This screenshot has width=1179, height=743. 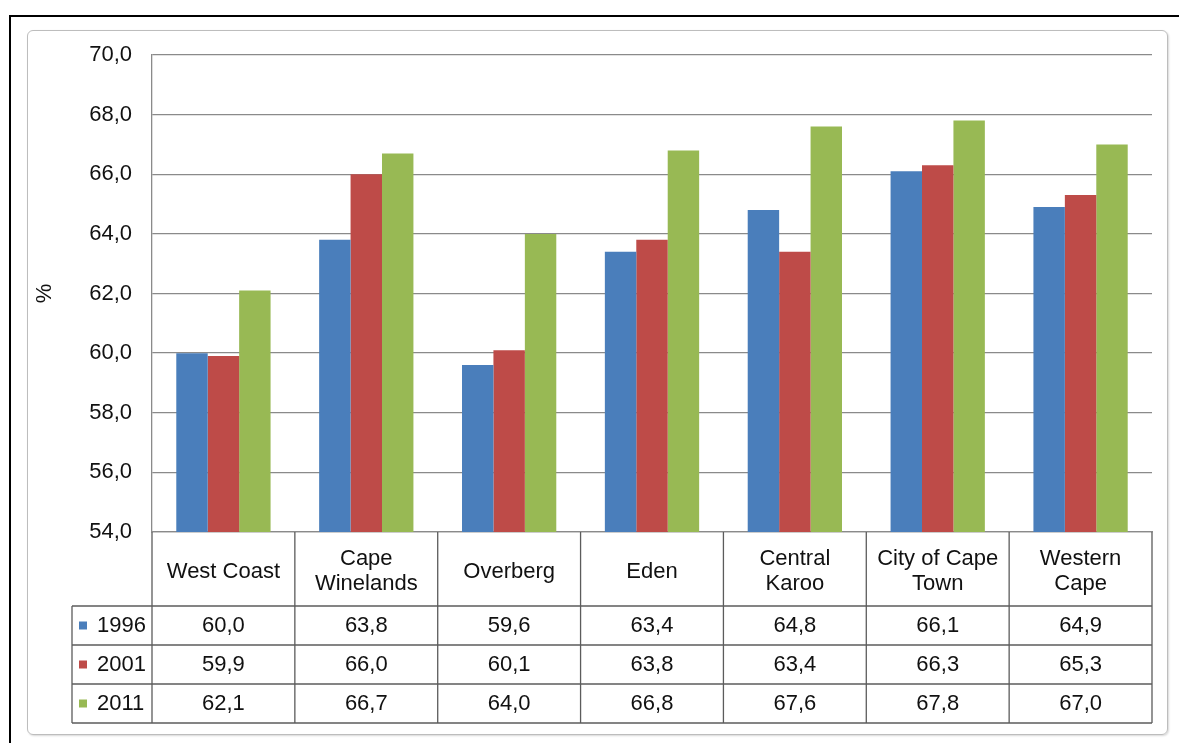 I want to click on data-label: 59,6, so click(x=509, y=624).